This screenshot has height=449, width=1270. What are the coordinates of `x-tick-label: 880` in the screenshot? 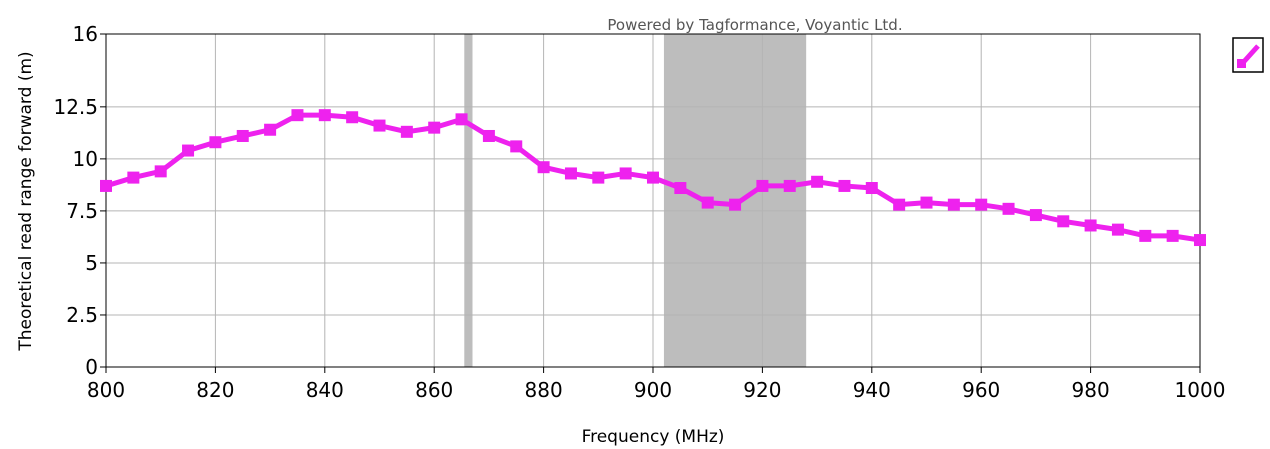 It's located at (544, 390).